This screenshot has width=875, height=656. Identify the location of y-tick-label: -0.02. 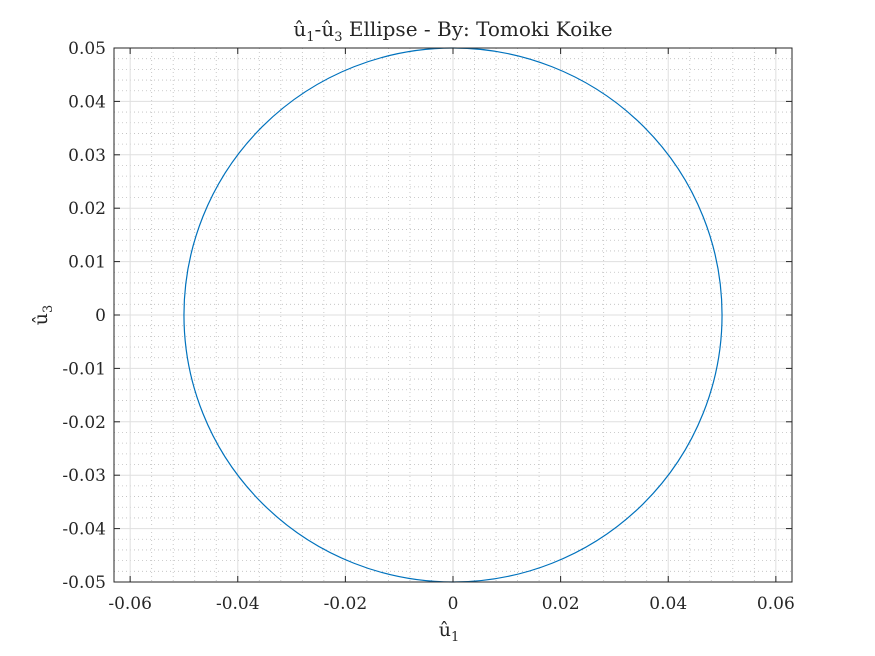
(84, 423).